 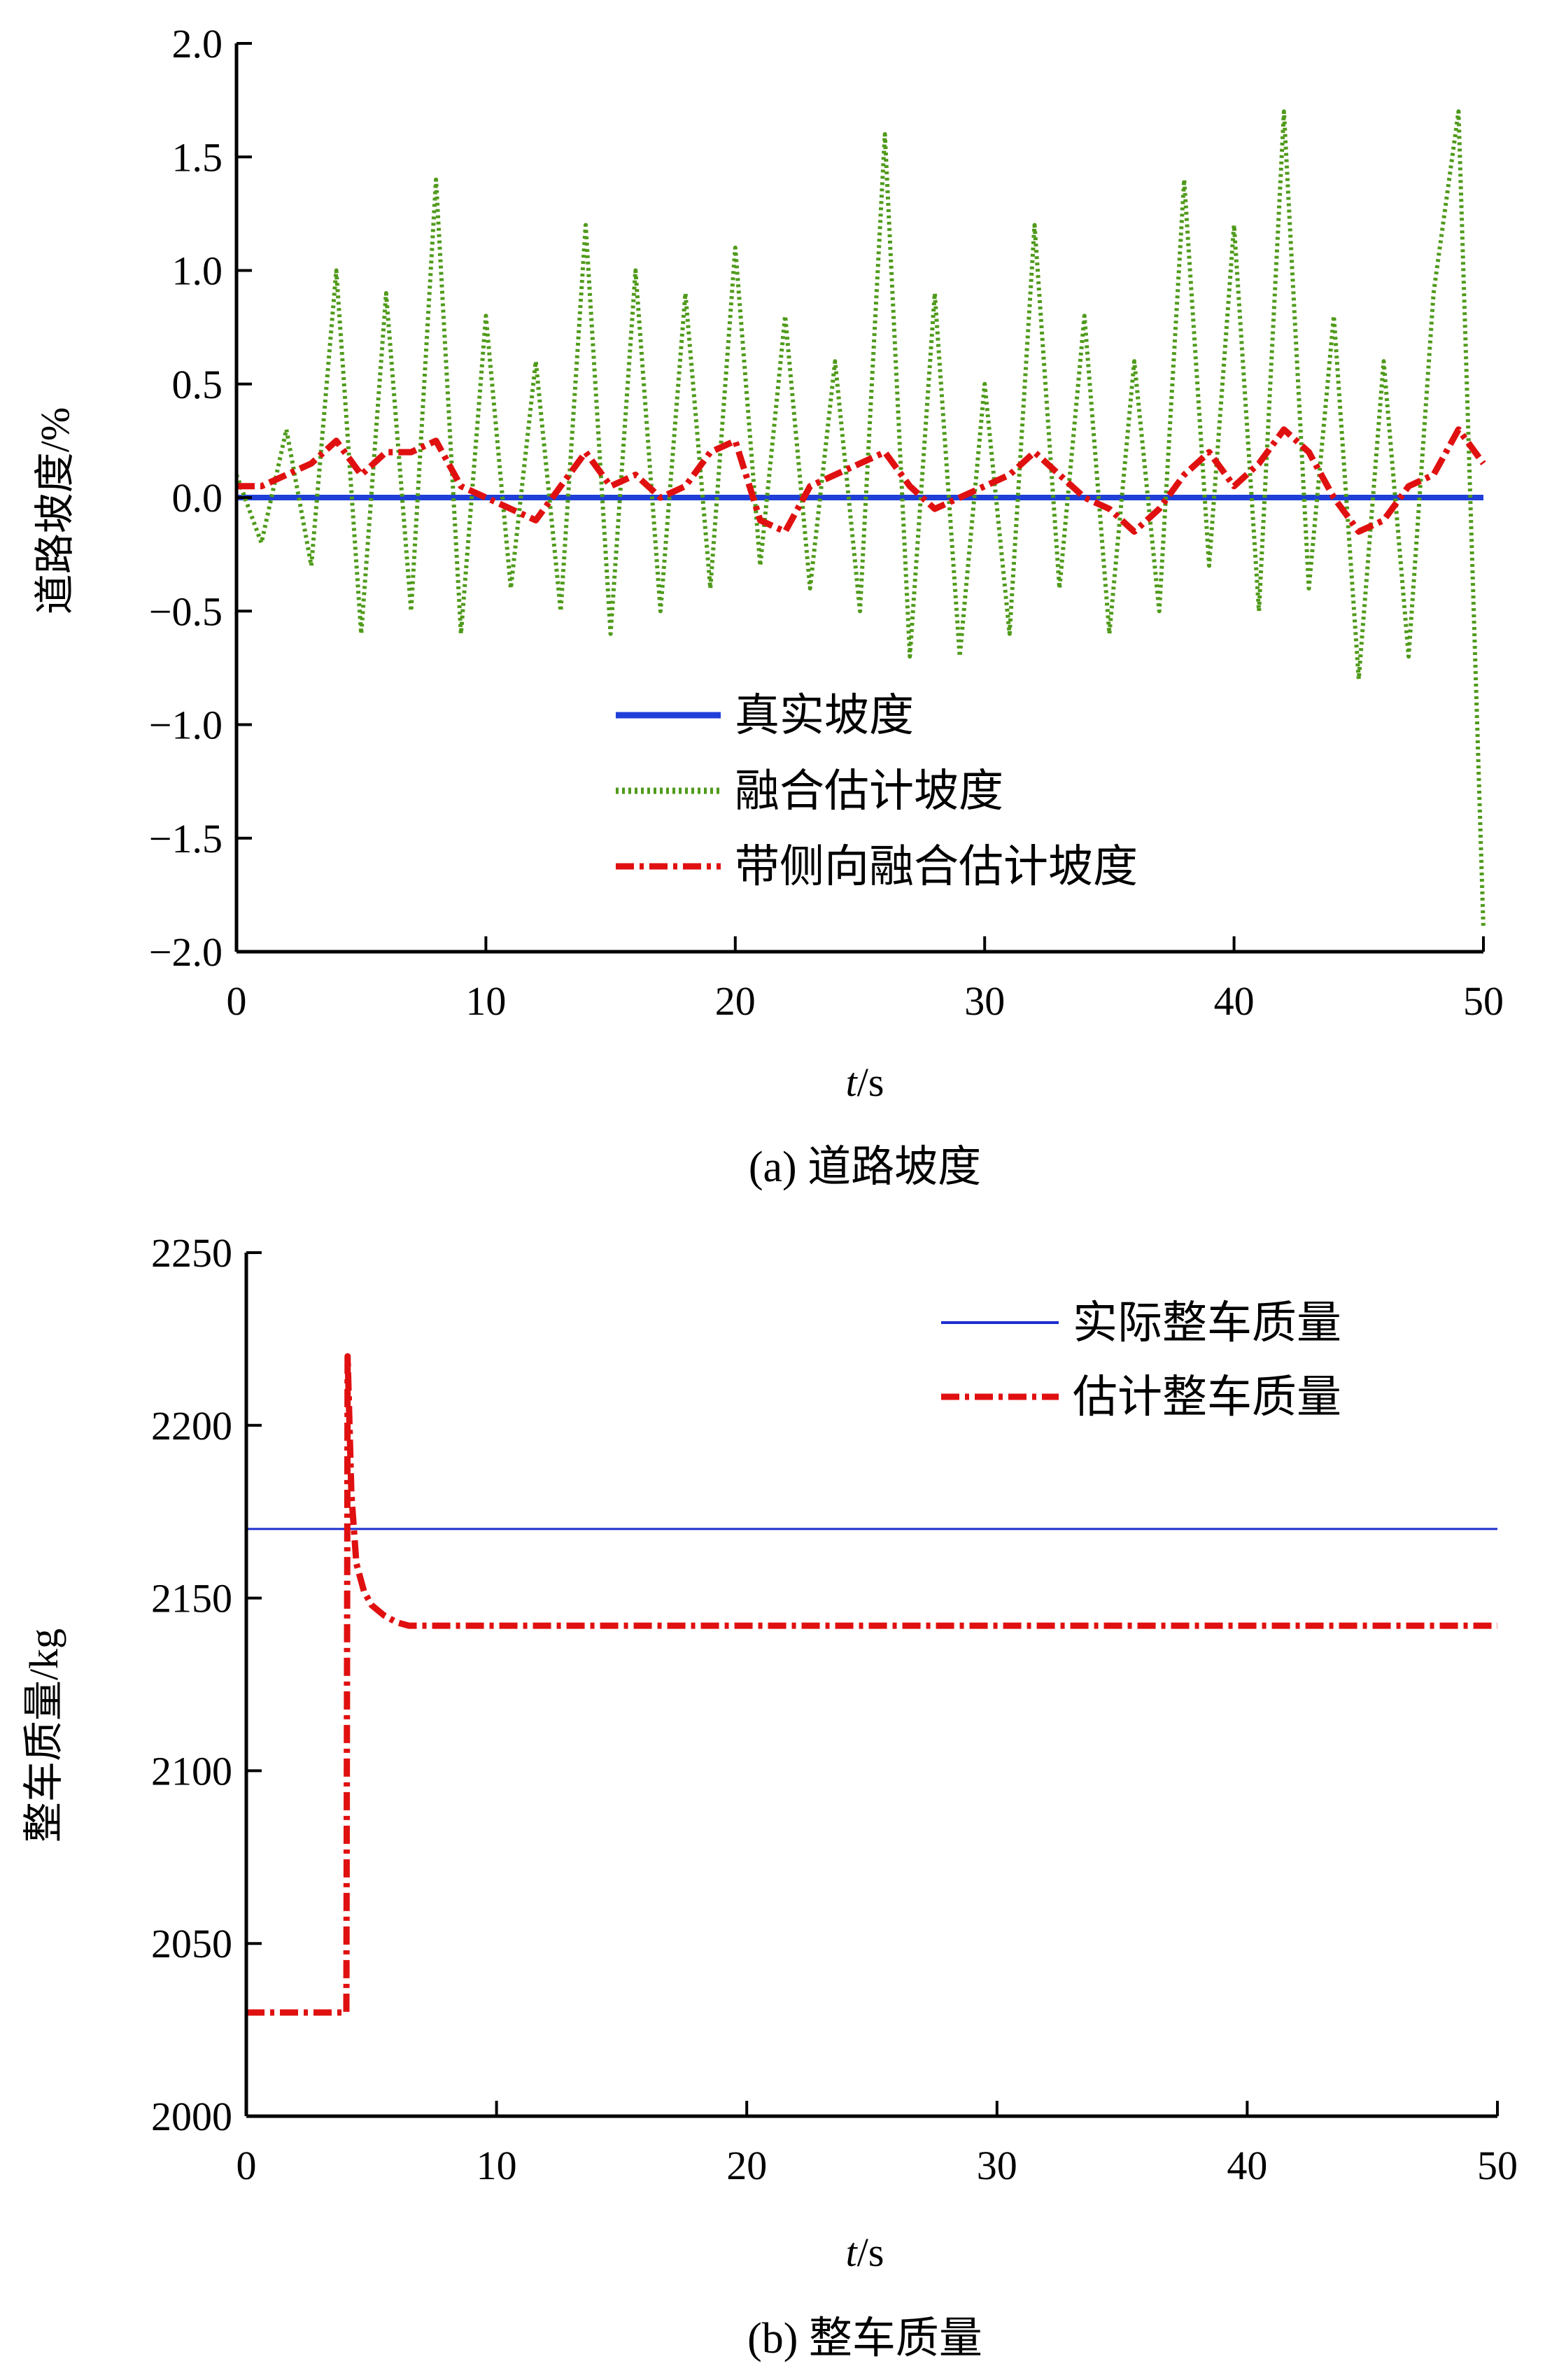 I want to click on chart-a-y-tick-label: 2.0, so click(x=197, y=43).